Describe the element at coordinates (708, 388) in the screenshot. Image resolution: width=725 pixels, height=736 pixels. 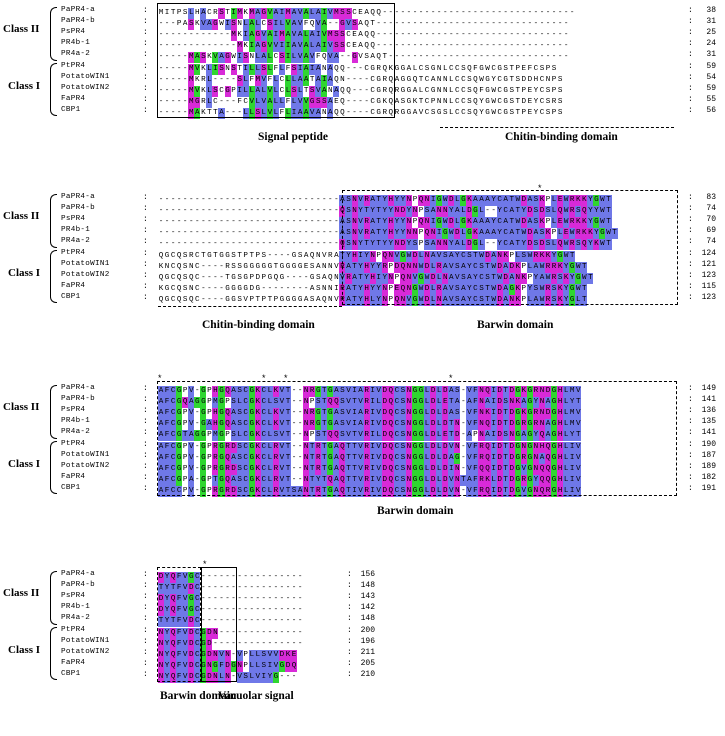
I see `residue-count: 149` at that location.